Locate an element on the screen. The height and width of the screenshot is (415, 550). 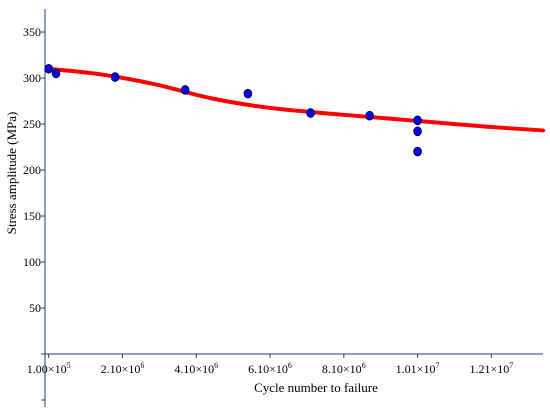
x-tick-label: 1.21×10⁷ is located at coordinates (491, 368).